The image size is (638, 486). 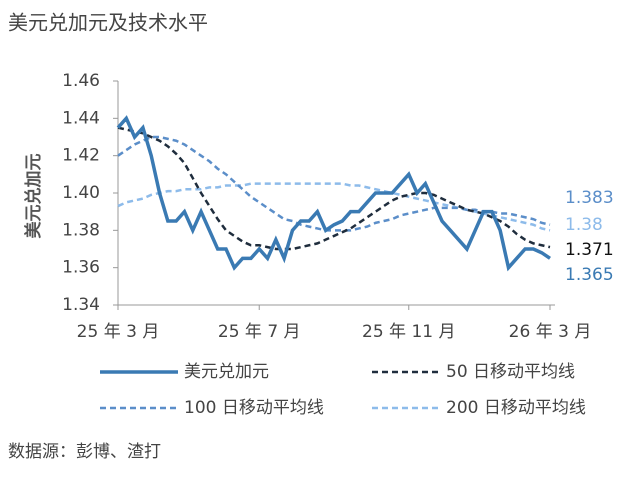 I want to click on end-label: 1.371, so click(x=589, y=250).